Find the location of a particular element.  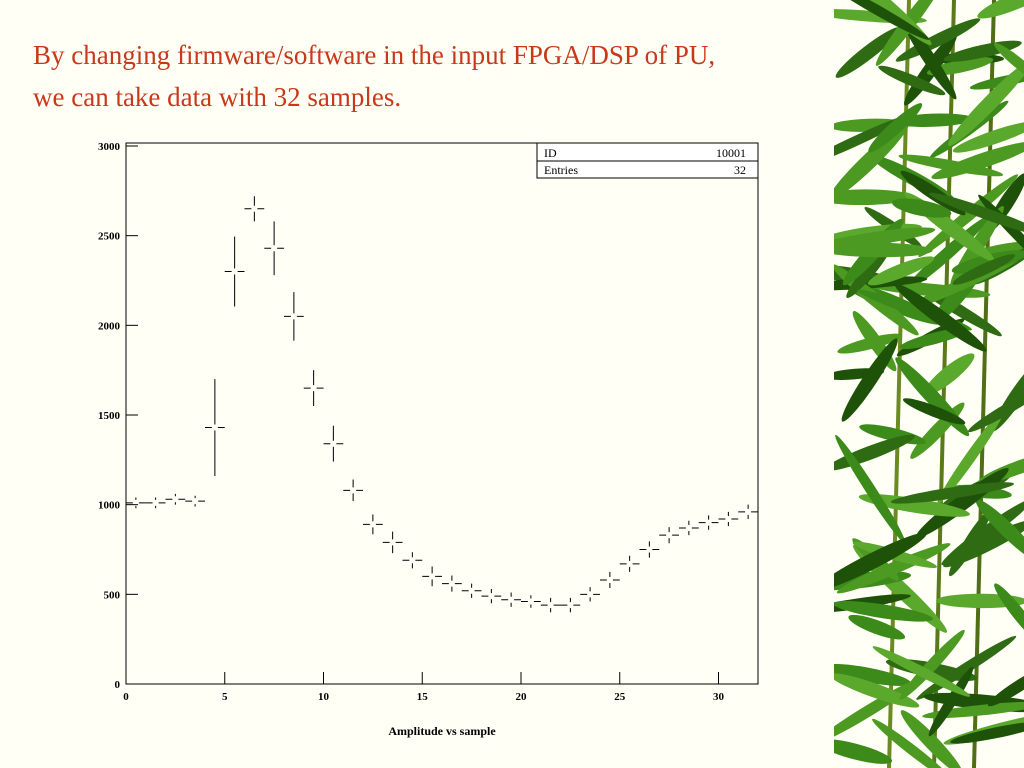

y-tick-label: 500 is located at coordinates (112, 595).